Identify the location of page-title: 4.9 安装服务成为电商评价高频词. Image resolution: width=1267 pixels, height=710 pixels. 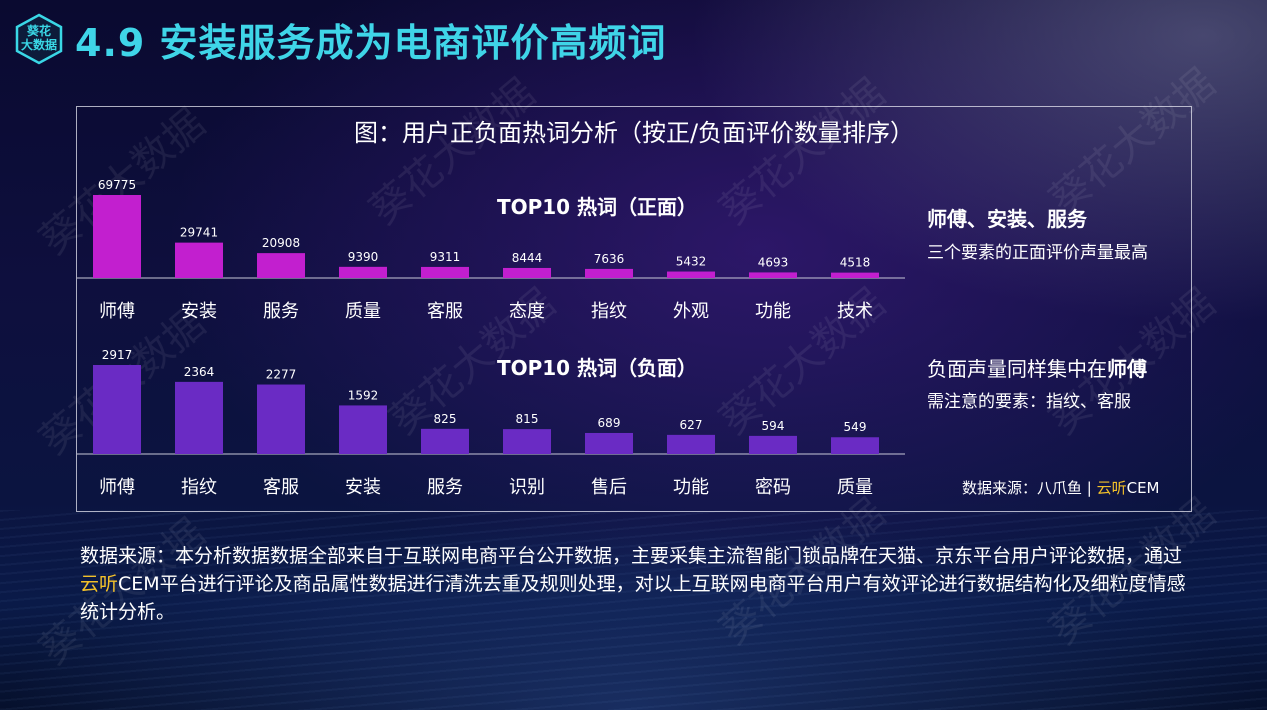
(371, 43).